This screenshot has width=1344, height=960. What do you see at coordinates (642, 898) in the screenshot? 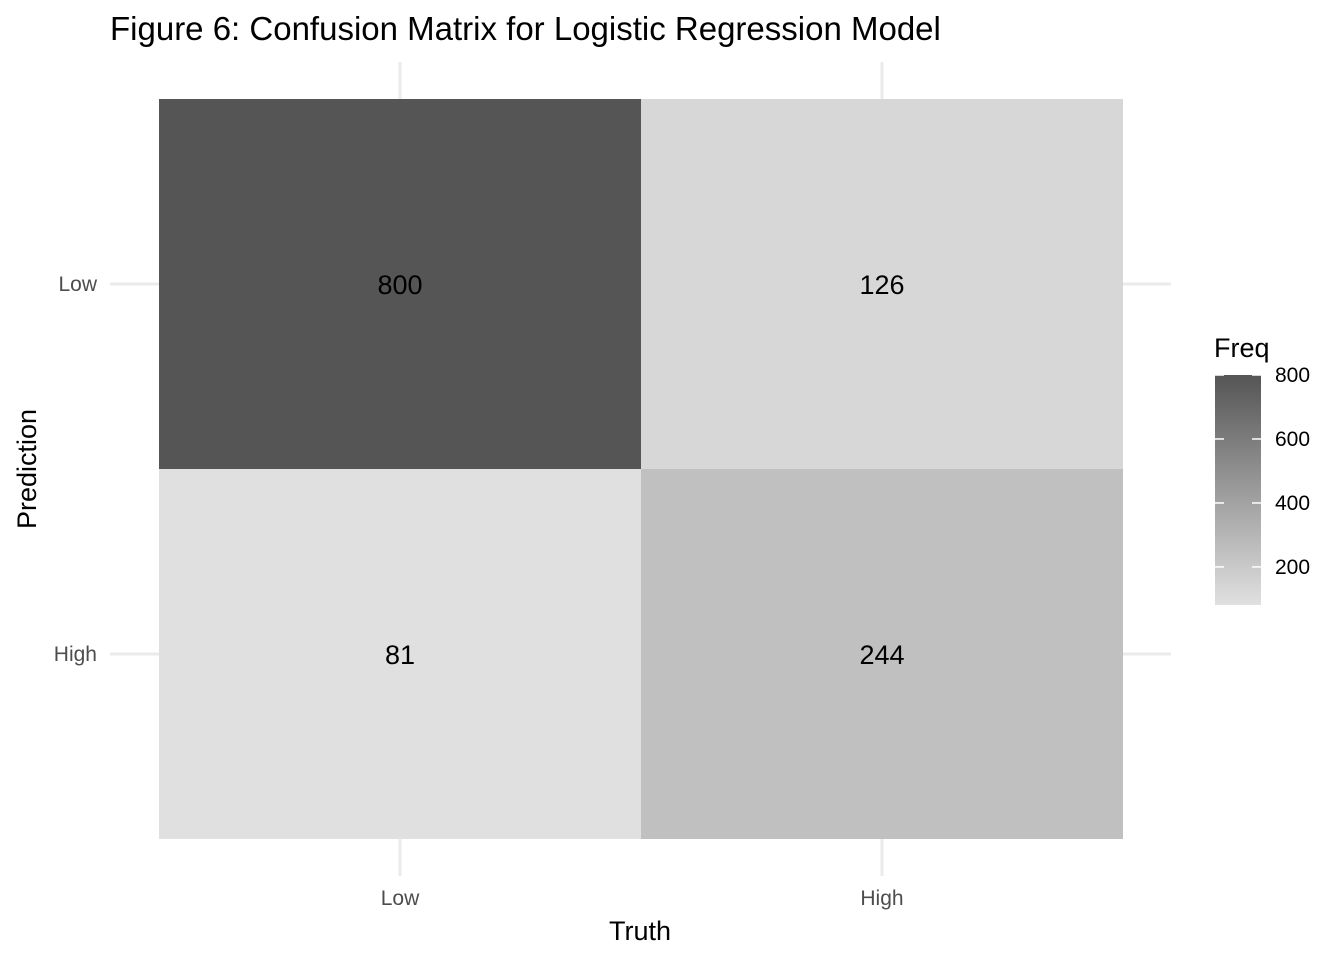
I see `x-axis-ticks: Low High` at bounding box center [642, 898].